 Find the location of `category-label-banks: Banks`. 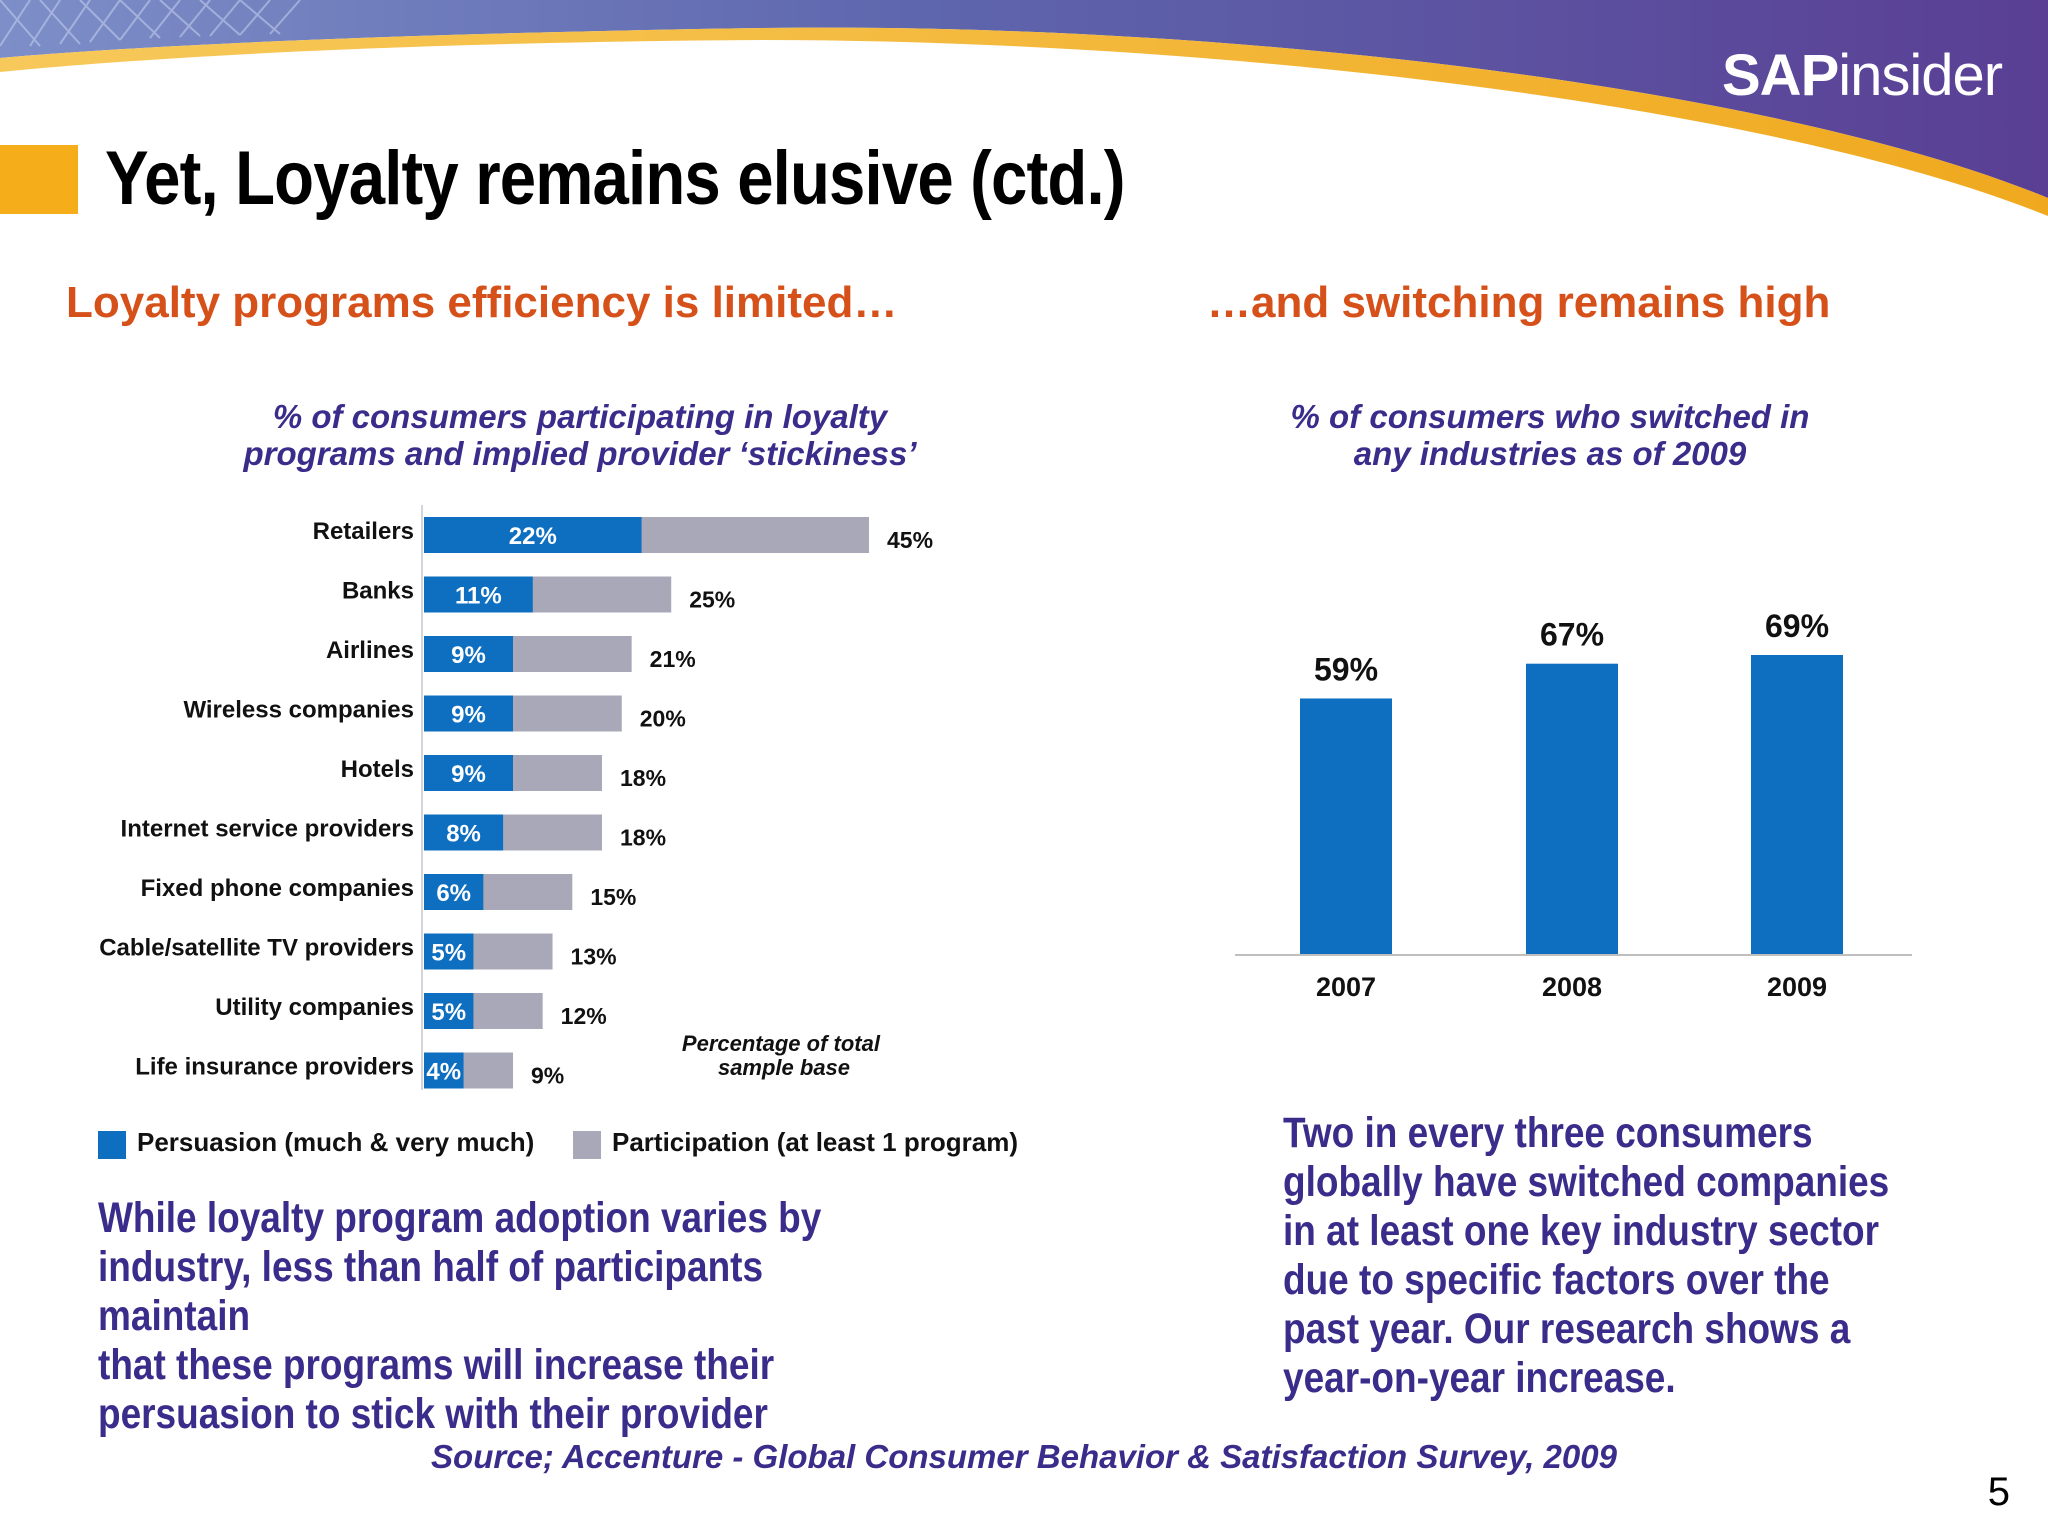

category-label-banks: Banks is located at coordinates (378, 591).